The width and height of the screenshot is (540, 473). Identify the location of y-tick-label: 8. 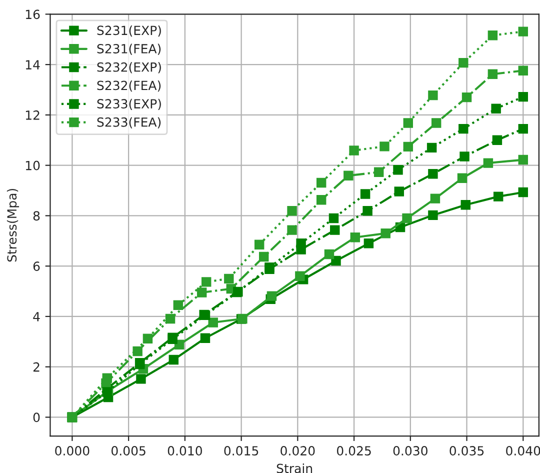
(36, 216).